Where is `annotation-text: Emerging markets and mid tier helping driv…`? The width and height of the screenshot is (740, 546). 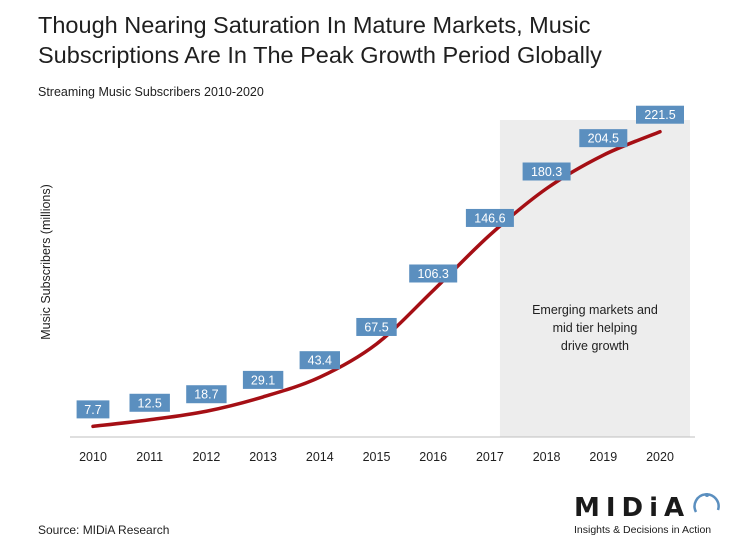 annotation-text: Emerging markets and mid tier helping driv… is located at coordinates (595, 328).